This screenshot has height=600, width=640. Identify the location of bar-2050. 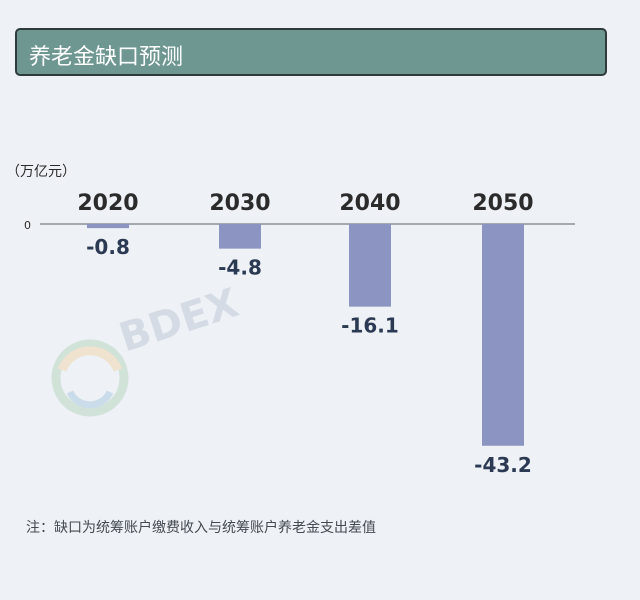
(503, 335).